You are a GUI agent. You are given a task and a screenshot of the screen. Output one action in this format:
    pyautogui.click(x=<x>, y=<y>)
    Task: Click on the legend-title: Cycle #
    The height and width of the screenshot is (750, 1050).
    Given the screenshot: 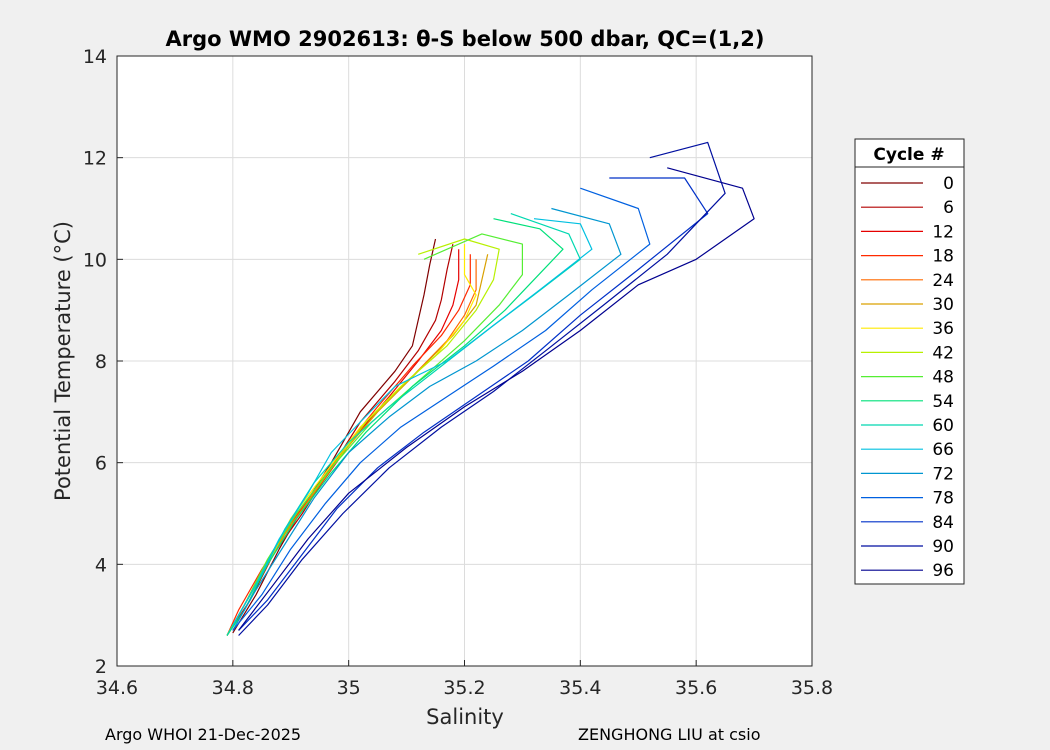 What is the action you would take?
    pyautogui.click(x=908, y=155)
    